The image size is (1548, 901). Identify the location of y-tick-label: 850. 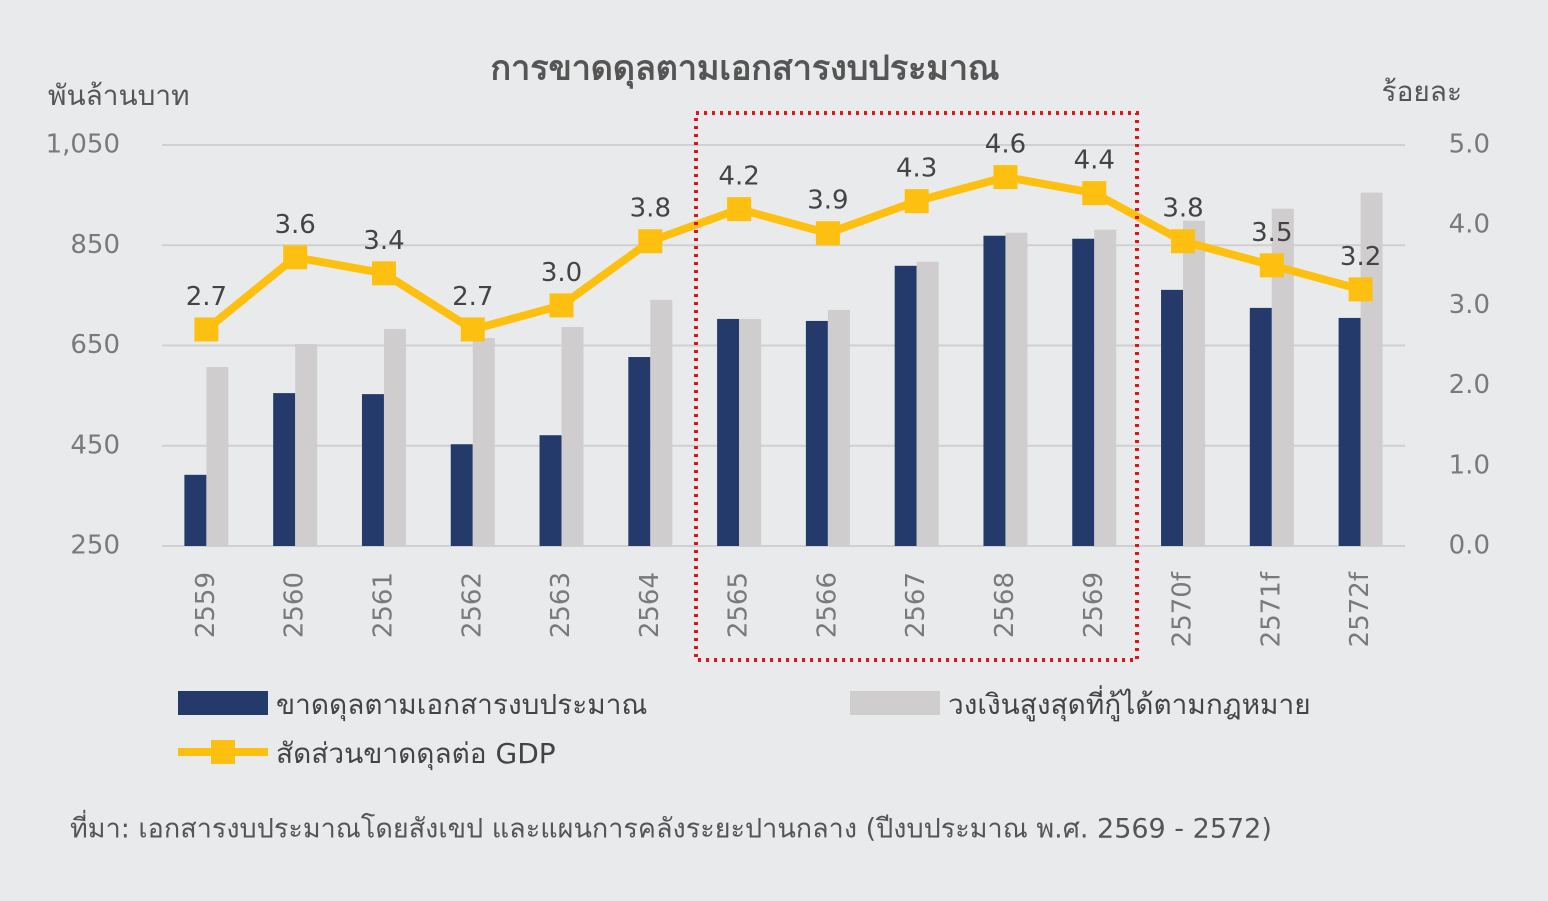
(95, 245).